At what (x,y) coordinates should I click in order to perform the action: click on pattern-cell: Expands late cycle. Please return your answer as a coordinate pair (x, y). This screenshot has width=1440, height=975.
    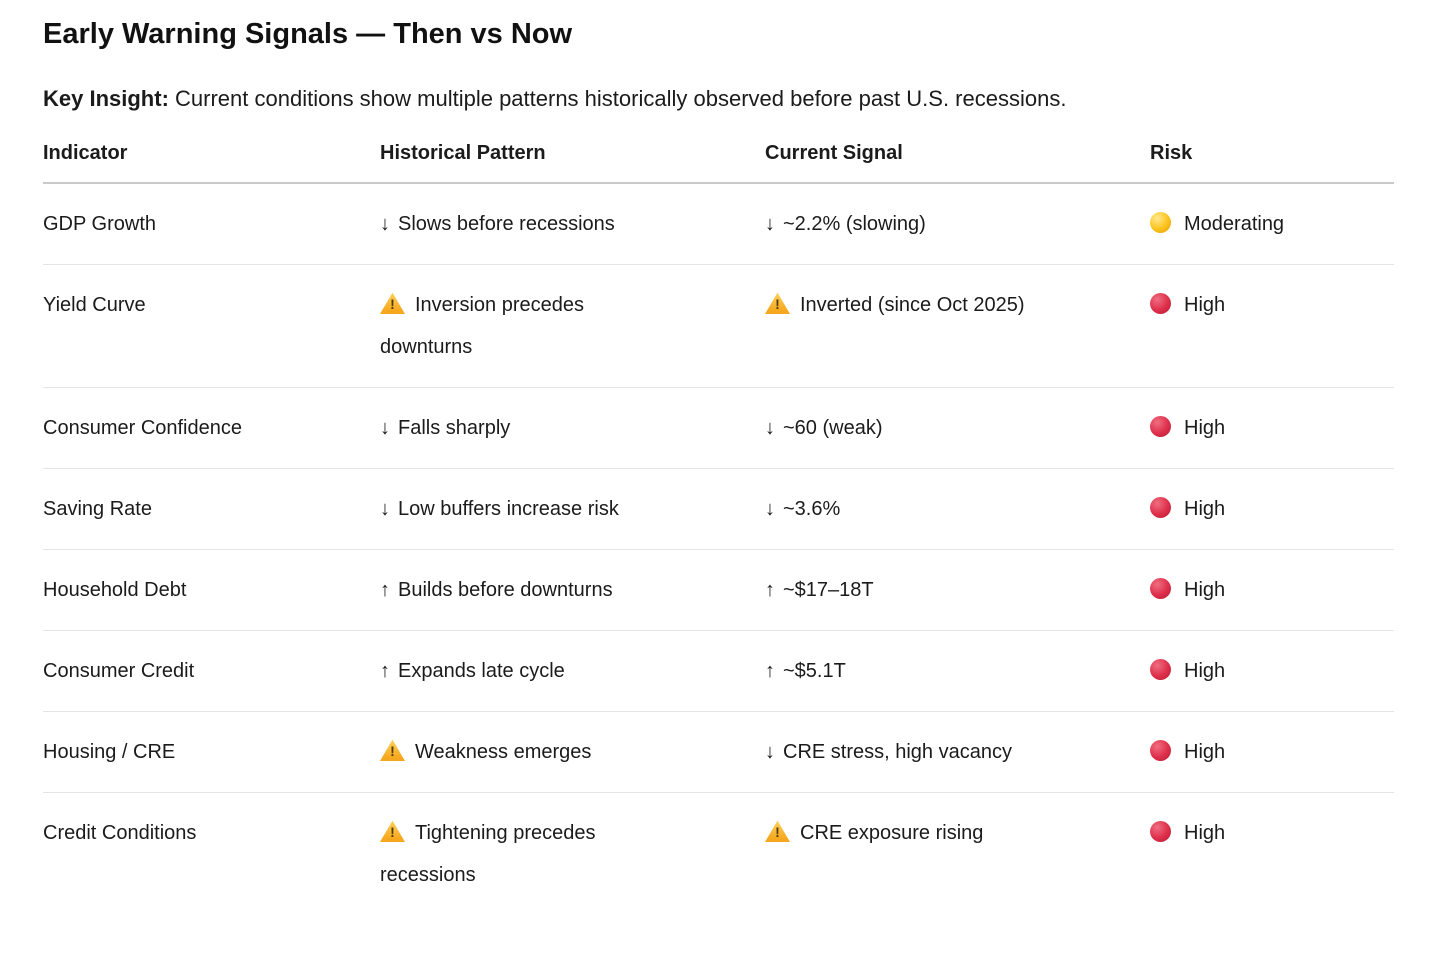
    Looking at the image, I should click on (572, 671).